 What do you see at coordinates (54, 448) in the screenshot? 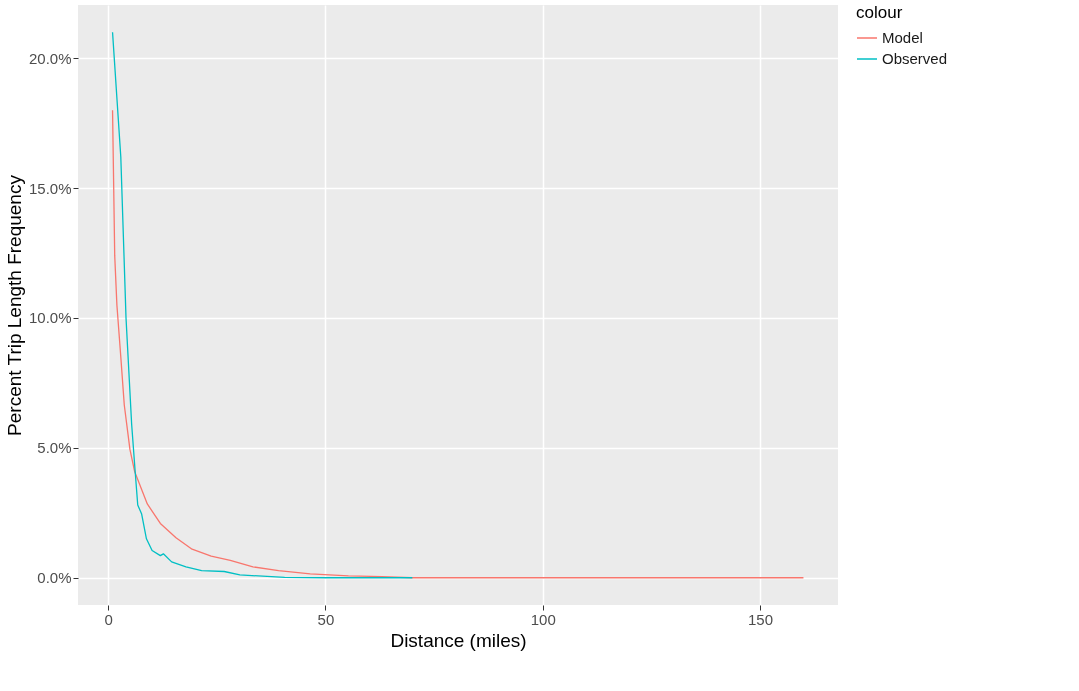
I see `y-tick-label: 5.0%` at bounding box center [54, 448].